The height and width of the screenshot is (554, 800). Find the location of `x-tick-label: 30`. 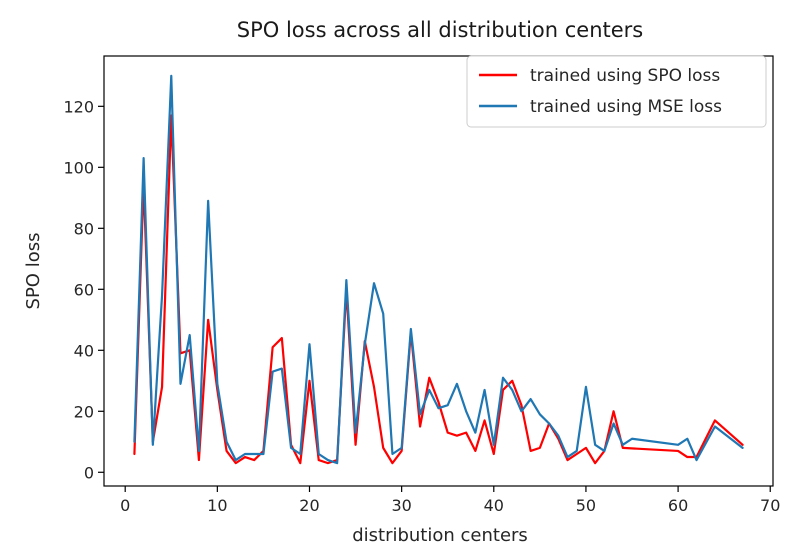

x-tick-label: 30 is located at coordinates (401, 505).